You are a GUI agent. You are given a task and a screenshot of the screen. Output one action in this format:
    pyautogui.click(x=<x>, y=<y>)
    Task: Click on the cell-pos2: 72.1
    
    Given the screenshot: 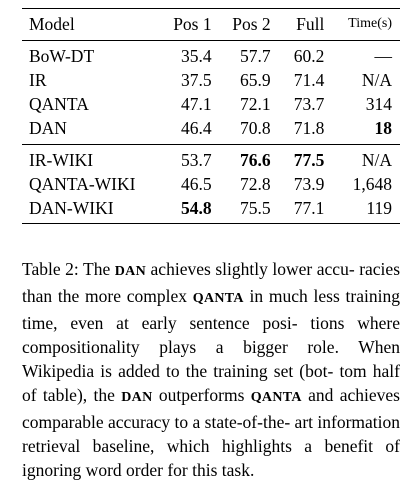 What is the action you would take?
    pyautogui.click(x=255, y=104)
    